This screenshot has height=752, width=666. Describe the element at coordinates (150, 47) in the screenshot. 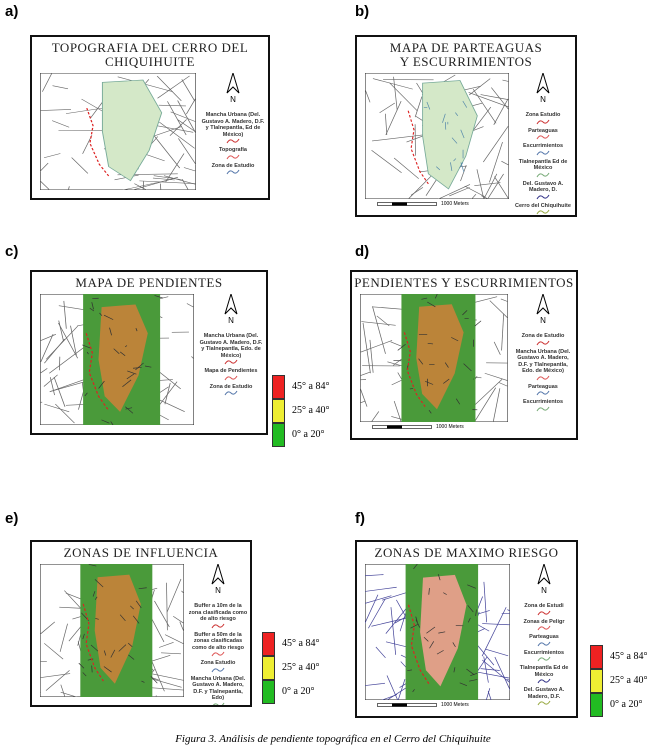

I see `title-line: TOPOGRAFIA DEL CERRO DEL` at that location.